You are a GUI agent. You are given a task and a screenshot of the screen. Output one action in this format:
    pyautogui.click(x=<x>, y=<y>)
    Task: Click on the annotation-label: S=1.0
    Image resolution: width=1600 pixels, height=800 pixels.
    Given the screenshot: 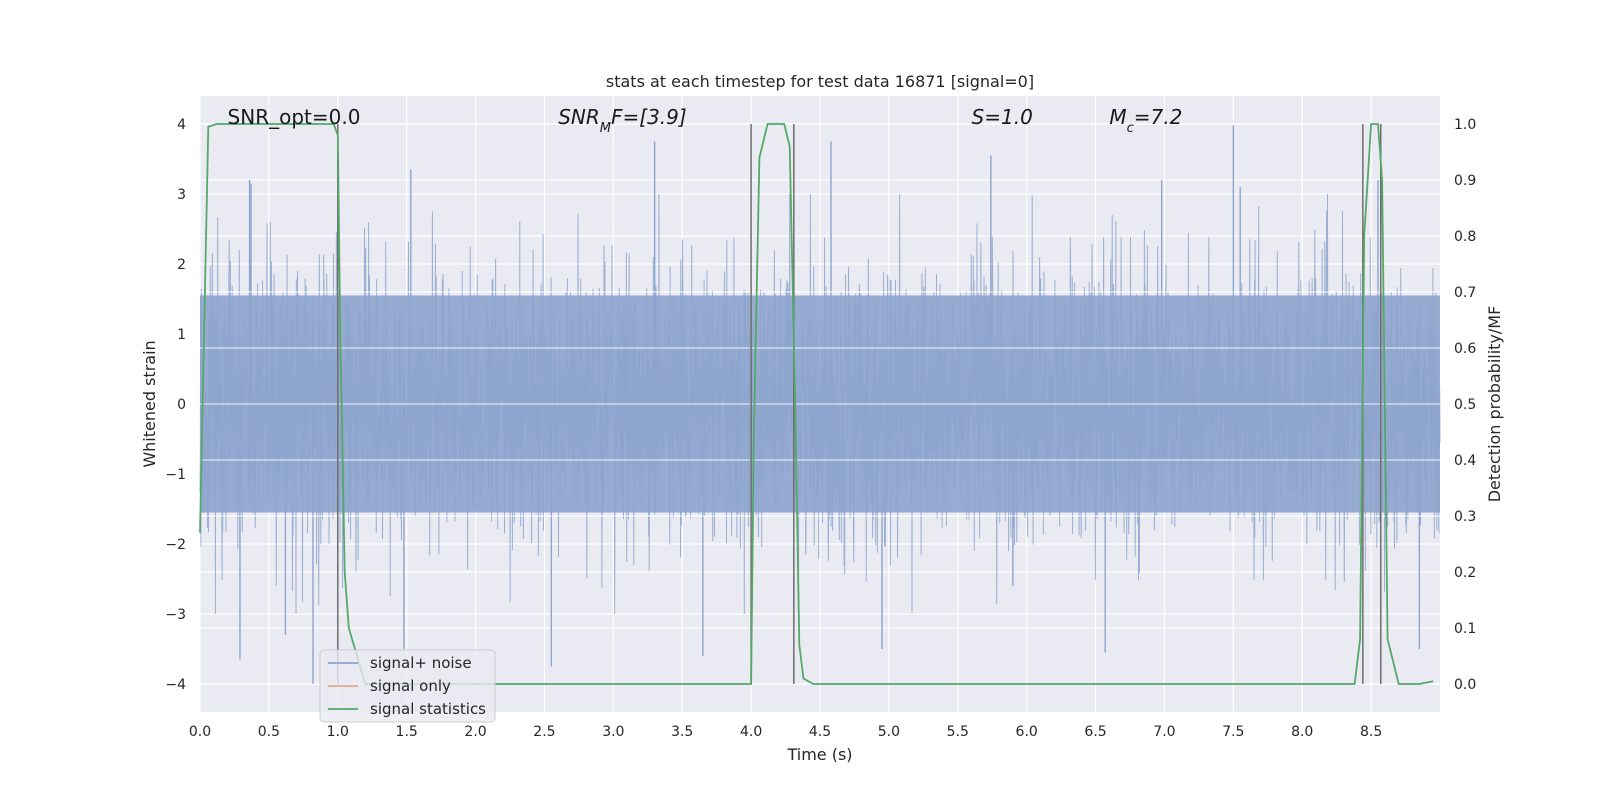 What is the action you would take?
    pyautogui.click(x=1002, y=117)
    